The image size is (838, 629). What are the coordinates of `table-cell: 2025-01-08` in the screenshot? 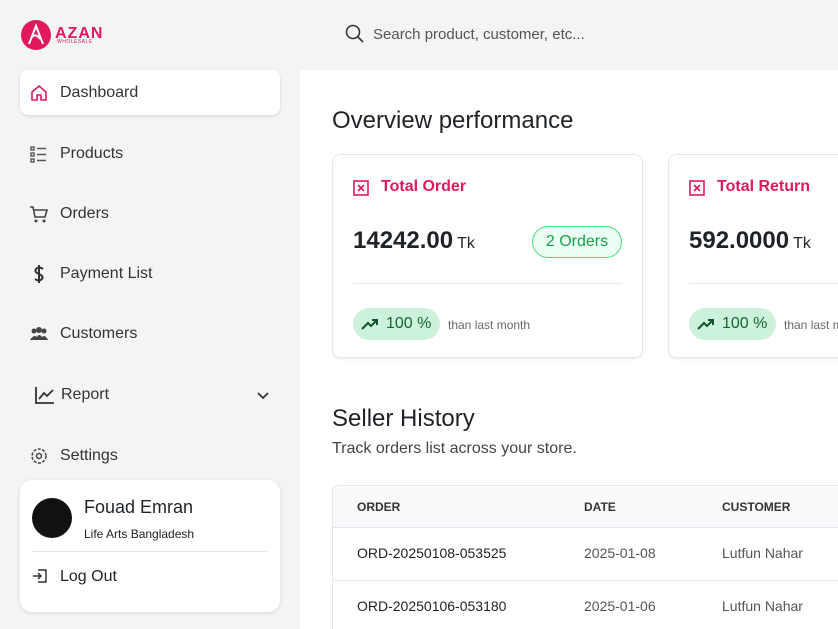 It's located at (620, 553).